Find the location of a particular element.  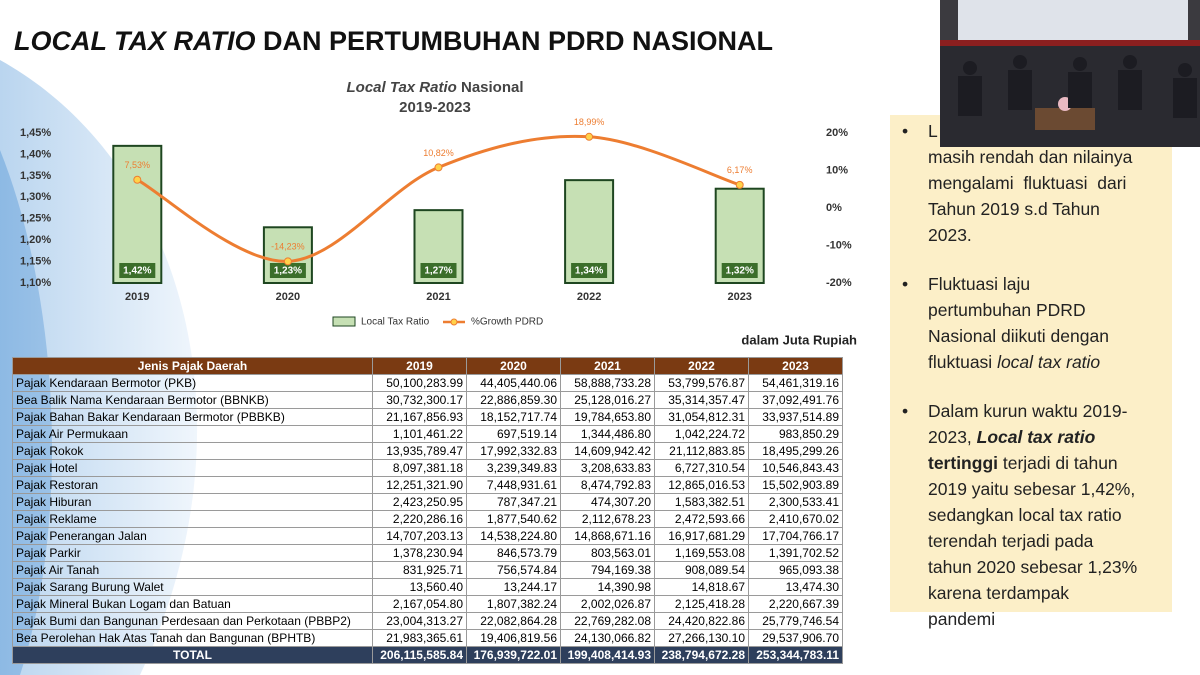

cell: 37,092,491.76 is located at coordinates (795, 400).